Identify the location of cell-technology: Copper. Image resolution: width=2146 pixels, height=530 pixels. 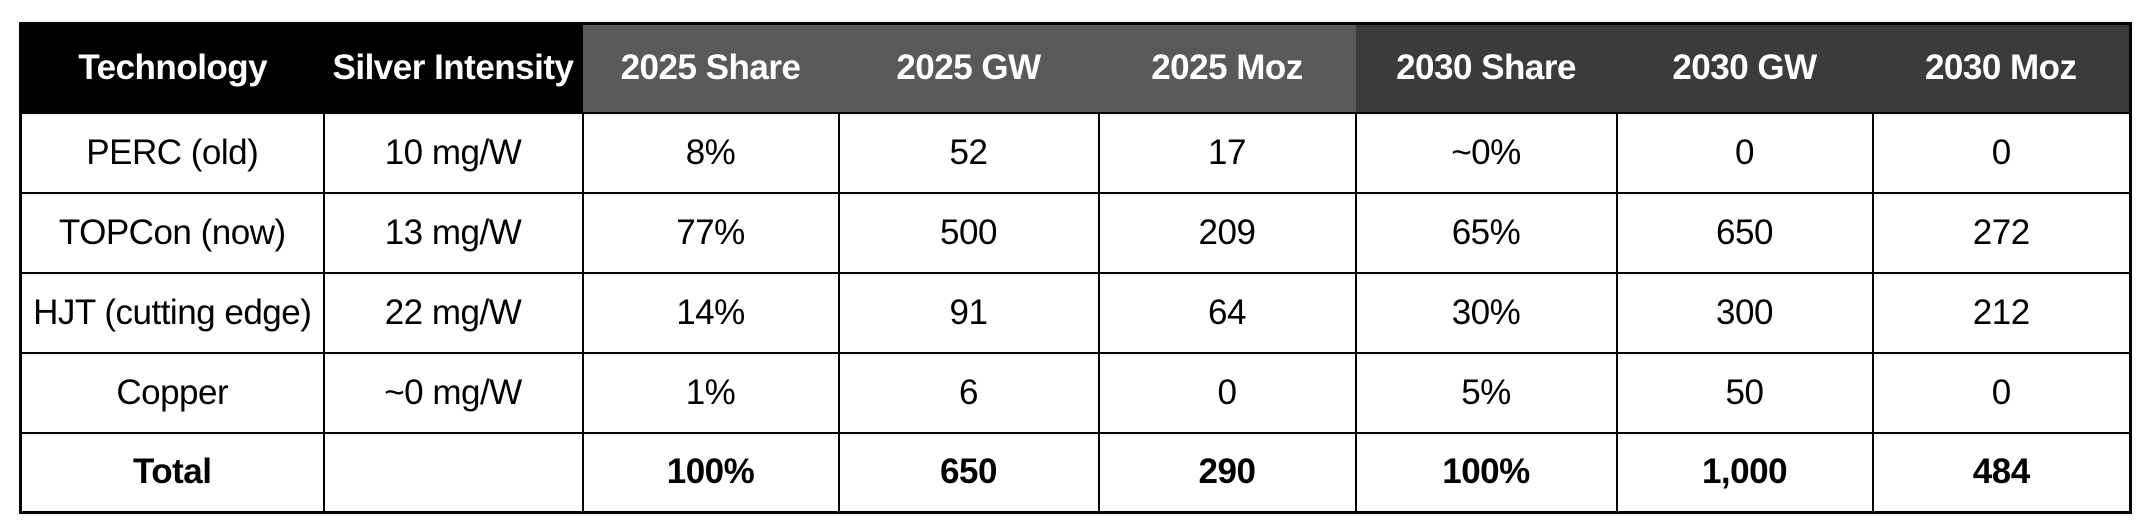
(172, 392).